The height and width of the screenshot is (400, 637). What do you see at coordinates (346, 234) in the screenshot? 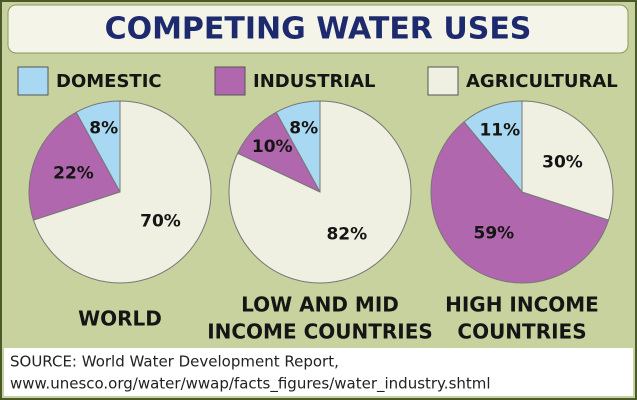
I see `value-label: 82%` at bounding box center [346, 234].